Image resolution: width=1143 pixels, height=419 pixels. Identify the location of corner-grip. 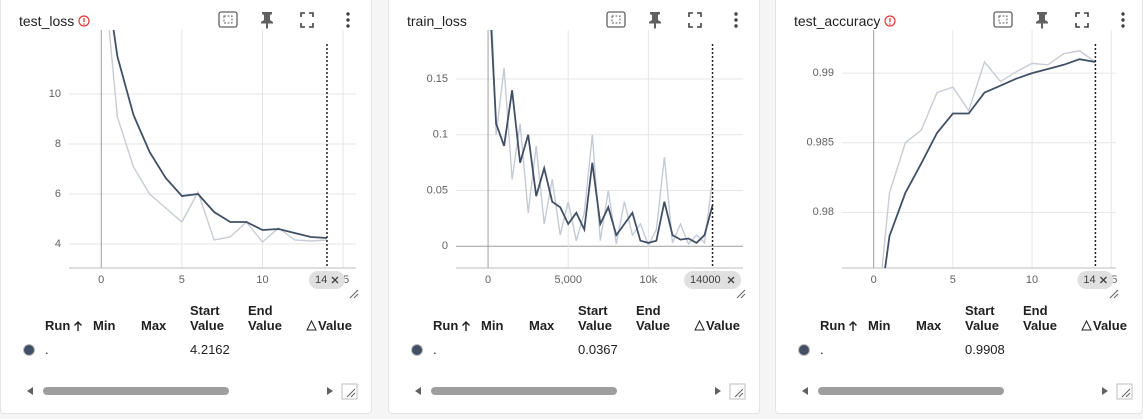
(351, 393).